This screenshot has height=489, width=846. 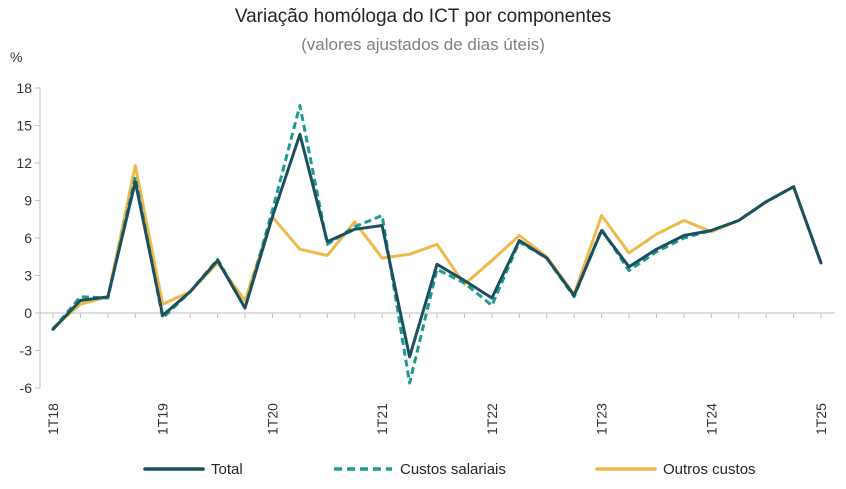 I want to click on y-tick-label: 9, so click(x=28, y=201).